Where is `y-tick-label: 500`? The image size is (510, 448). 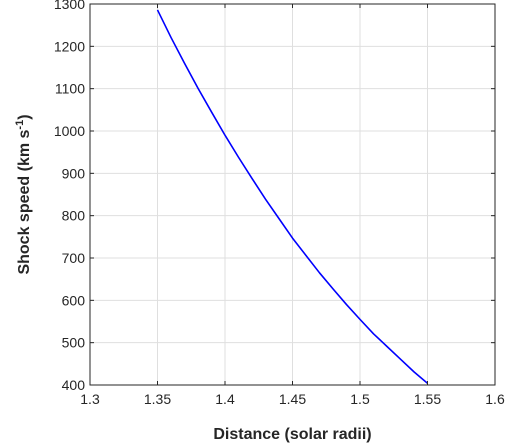
y-tick-label: 500 is located at coordinates (74, 343).